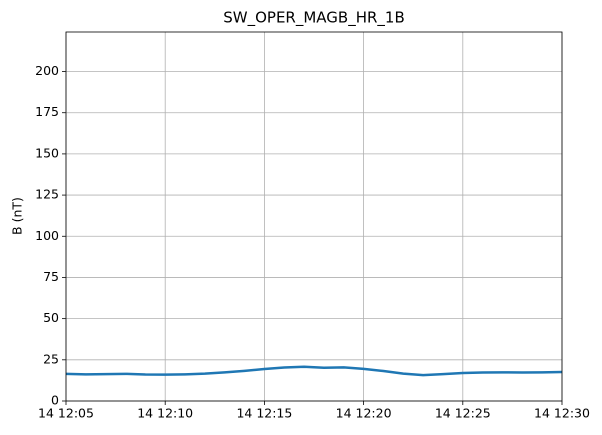 This screenshot has height=435, width=602. What do you see at coordinates (51, 317) in the screenshot?
I see `y-tick-label: 50` at bounding box center [51, 317].